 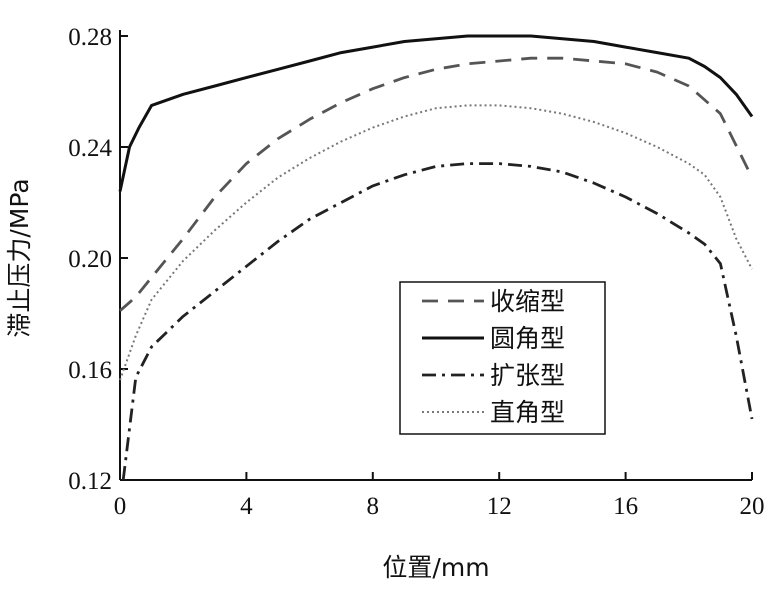 What do you see at coordinates (90, 259) in the screenshot?
I see `y-tick-label: 0.20` at bounding box center [90, 259].